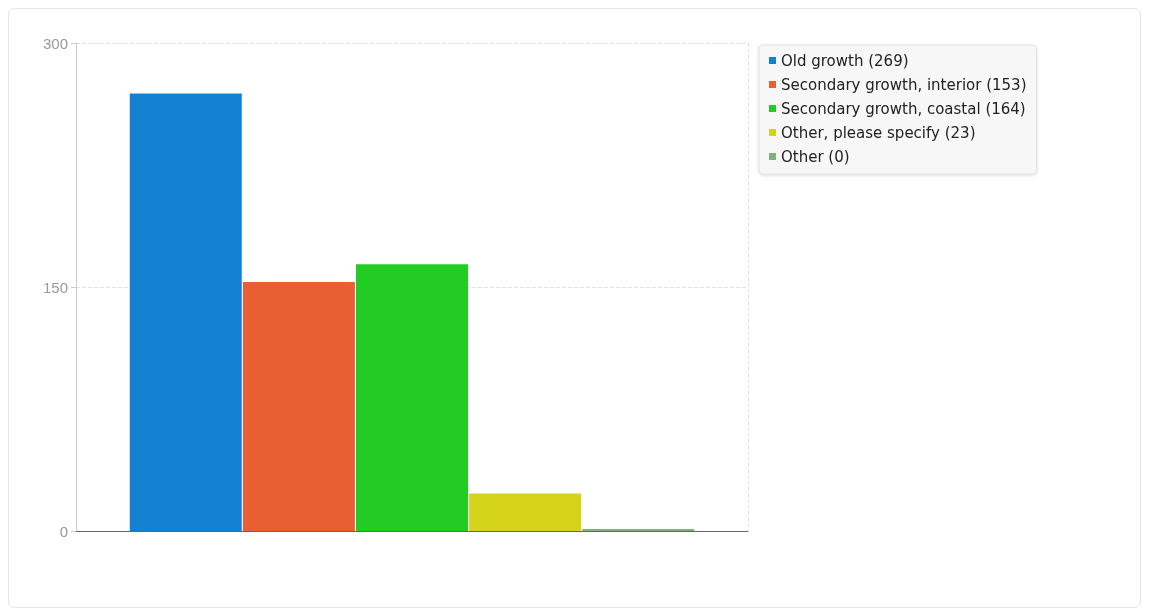 This screenshot has height=615, width=1149. I want to click on legend-label: Other, please specify (23), so click(878, 132).